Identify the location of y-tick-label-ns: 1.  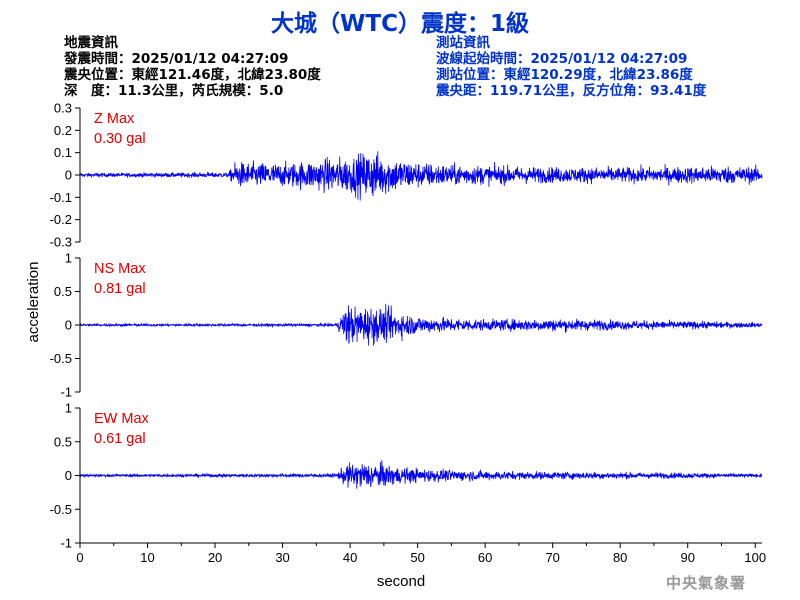
(68, 258).